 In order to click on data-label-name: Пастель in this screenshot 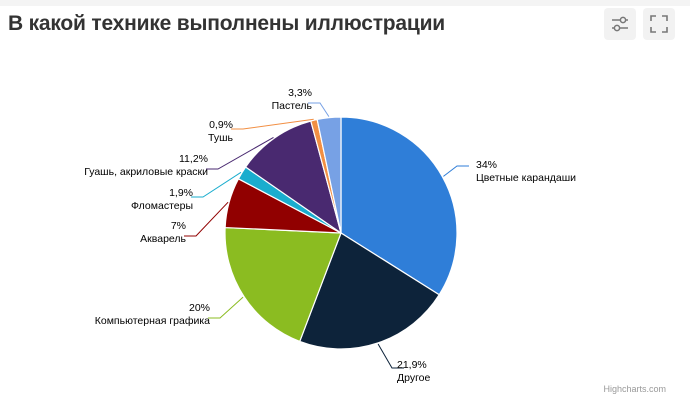, I will do `click(292, 106)`.